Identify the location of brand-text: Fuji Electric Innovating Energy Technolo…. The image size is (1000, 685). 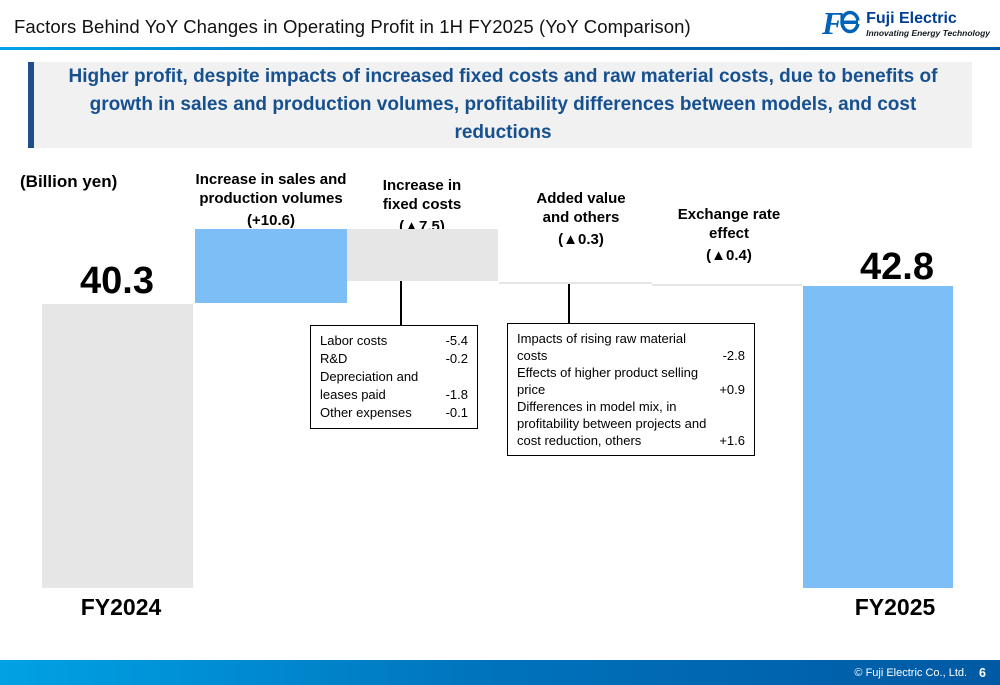
(928, 24).